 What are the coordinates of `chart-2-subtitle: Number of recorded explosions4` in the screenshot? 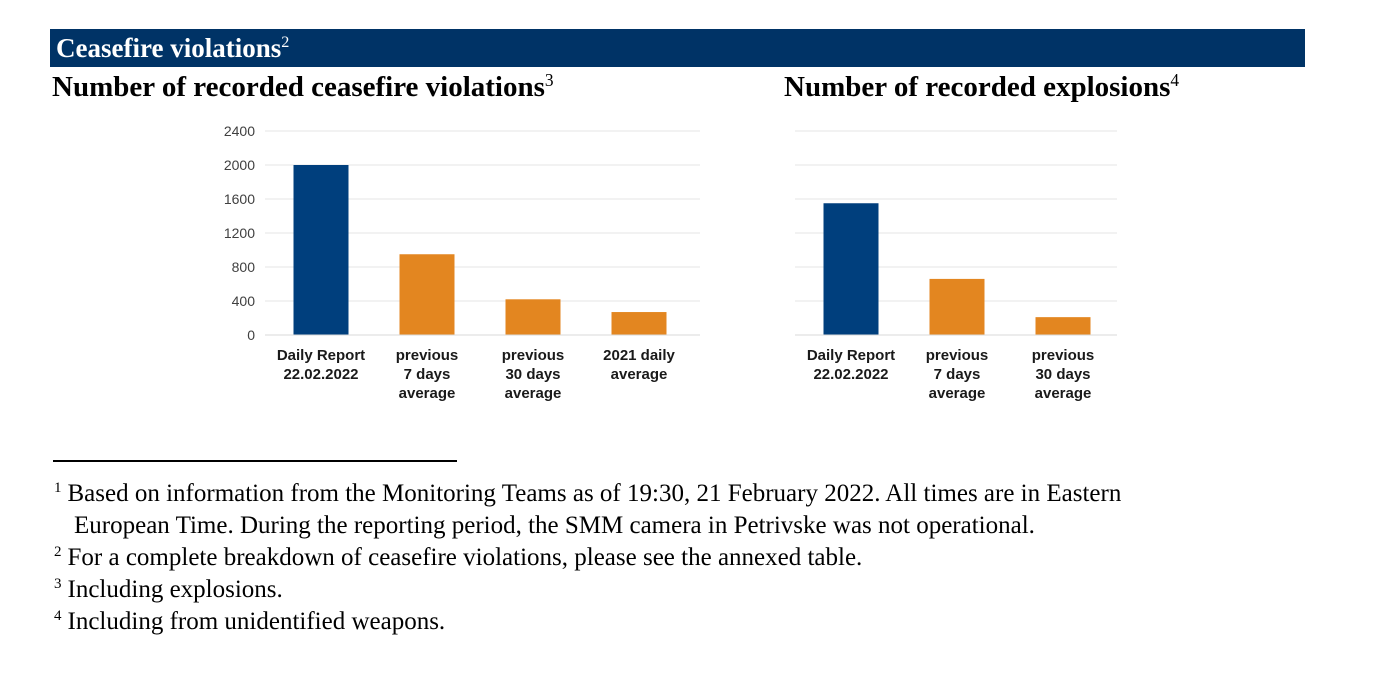 It's located at (981, 87).